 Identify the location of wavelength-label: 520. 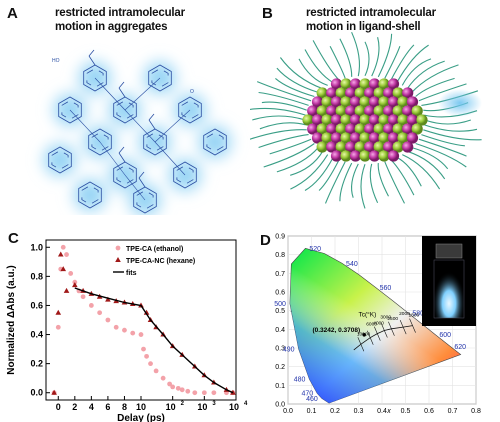
(315, 249).